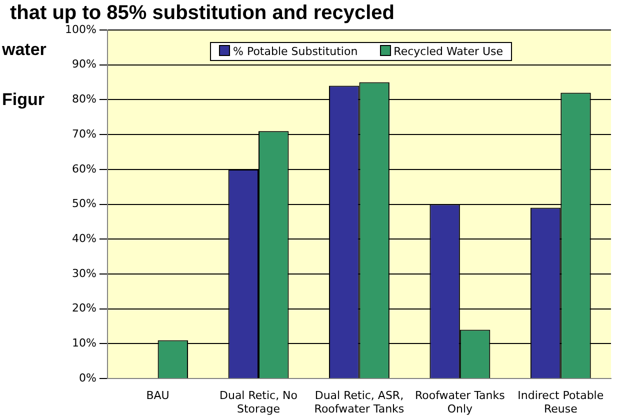 This screenshot has width=623, height=419. What do you see at coordinates (84, 308) in the screenshot?
I see `y-tick-label: 20%` at bounding box center [84, 308].